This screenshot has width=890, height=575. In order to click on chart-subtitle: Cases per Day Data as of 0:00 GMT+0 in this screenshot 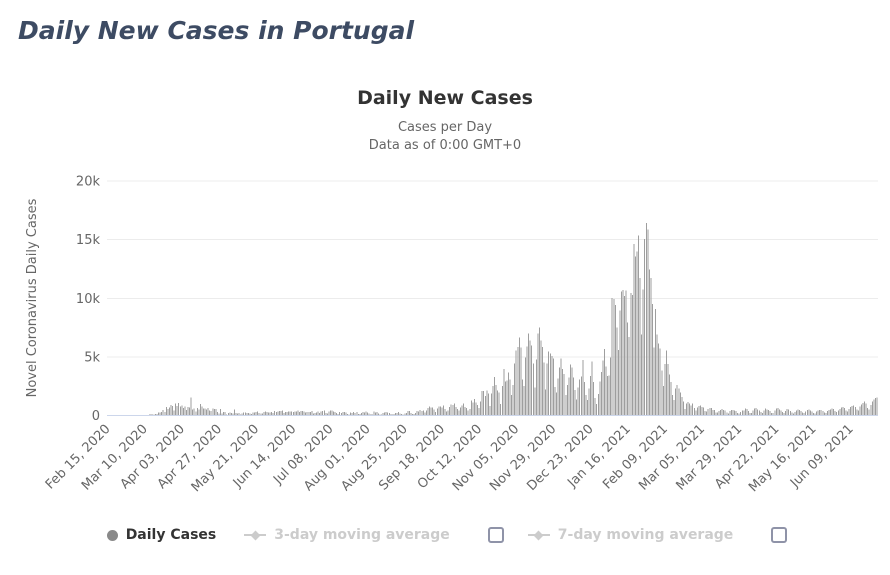, I will do `click(445, 137)`.